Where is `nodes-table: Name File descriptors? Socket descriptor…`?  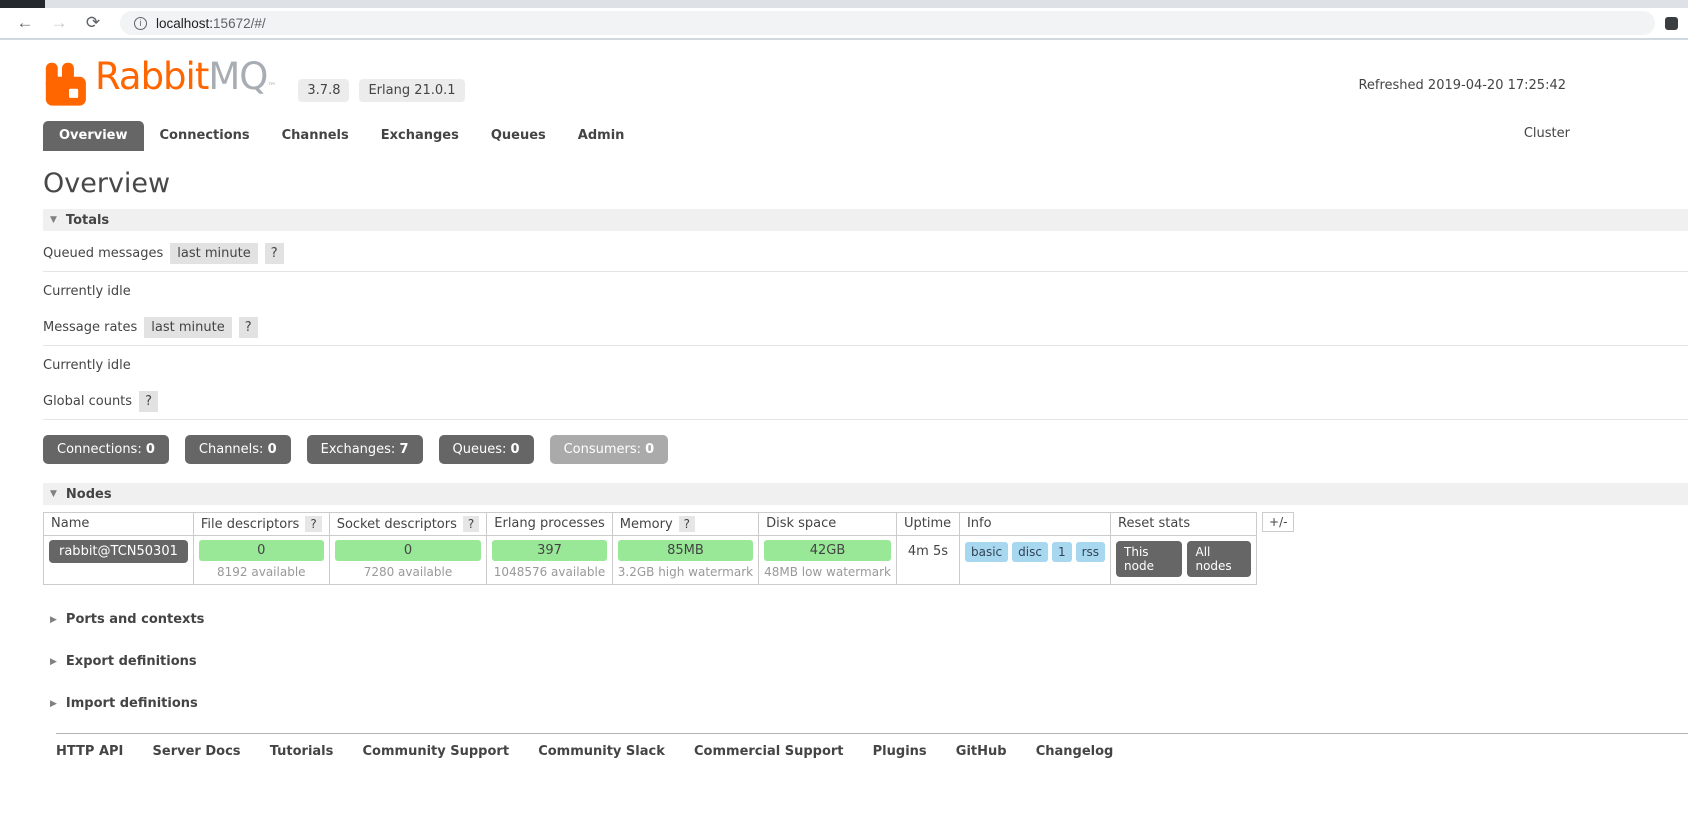
nodes-table: Name File descriptors? Socket descriptor… is located at coordinates (650, 548).